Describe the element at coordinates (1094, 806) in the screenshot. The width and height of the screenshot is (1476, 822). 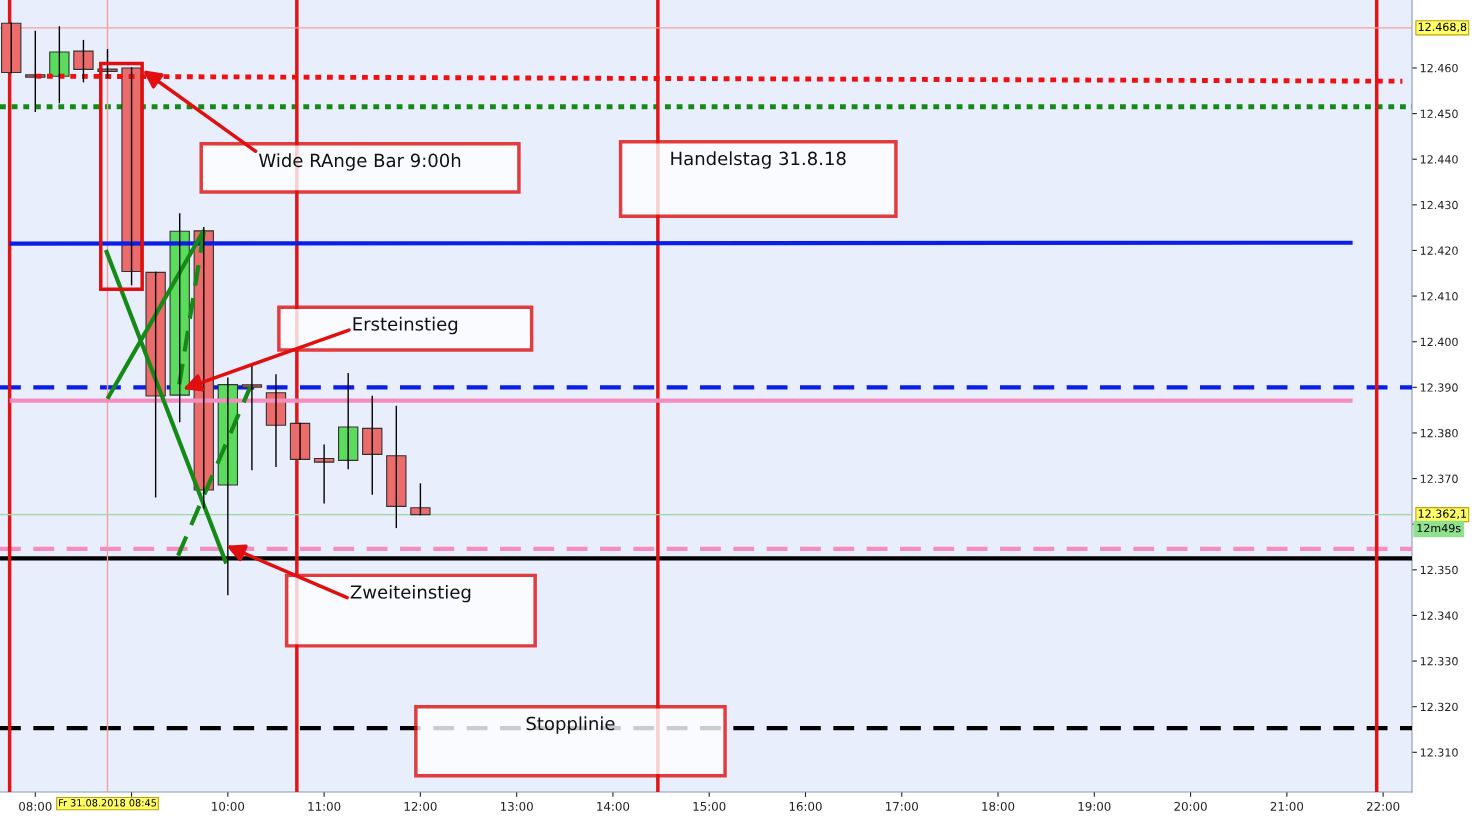
I see `x-tick-label: 19:00` at that location.